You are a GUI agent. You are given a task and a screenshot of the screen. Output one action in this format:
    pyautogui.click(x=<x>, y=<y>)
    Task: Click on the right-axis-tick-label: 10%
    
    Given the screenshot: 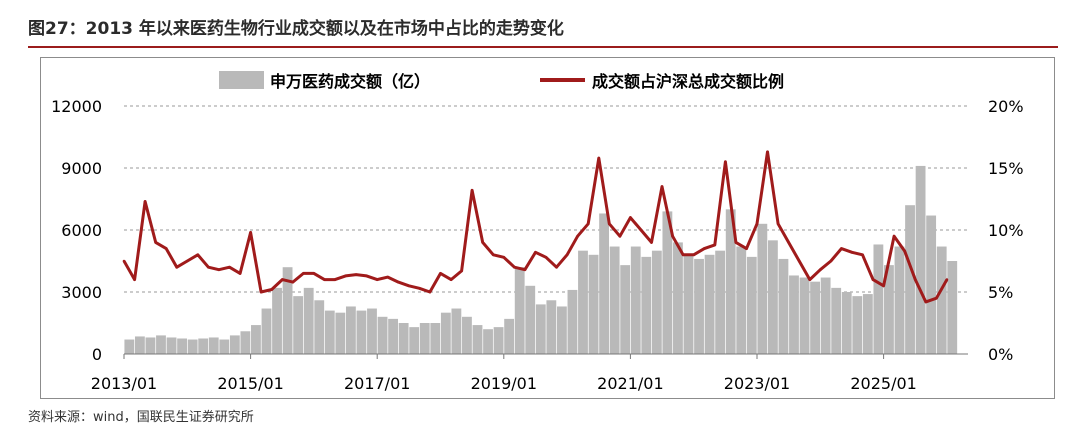 What is the action you would take?
    pyautogui.click(x=1006, y=230)
    